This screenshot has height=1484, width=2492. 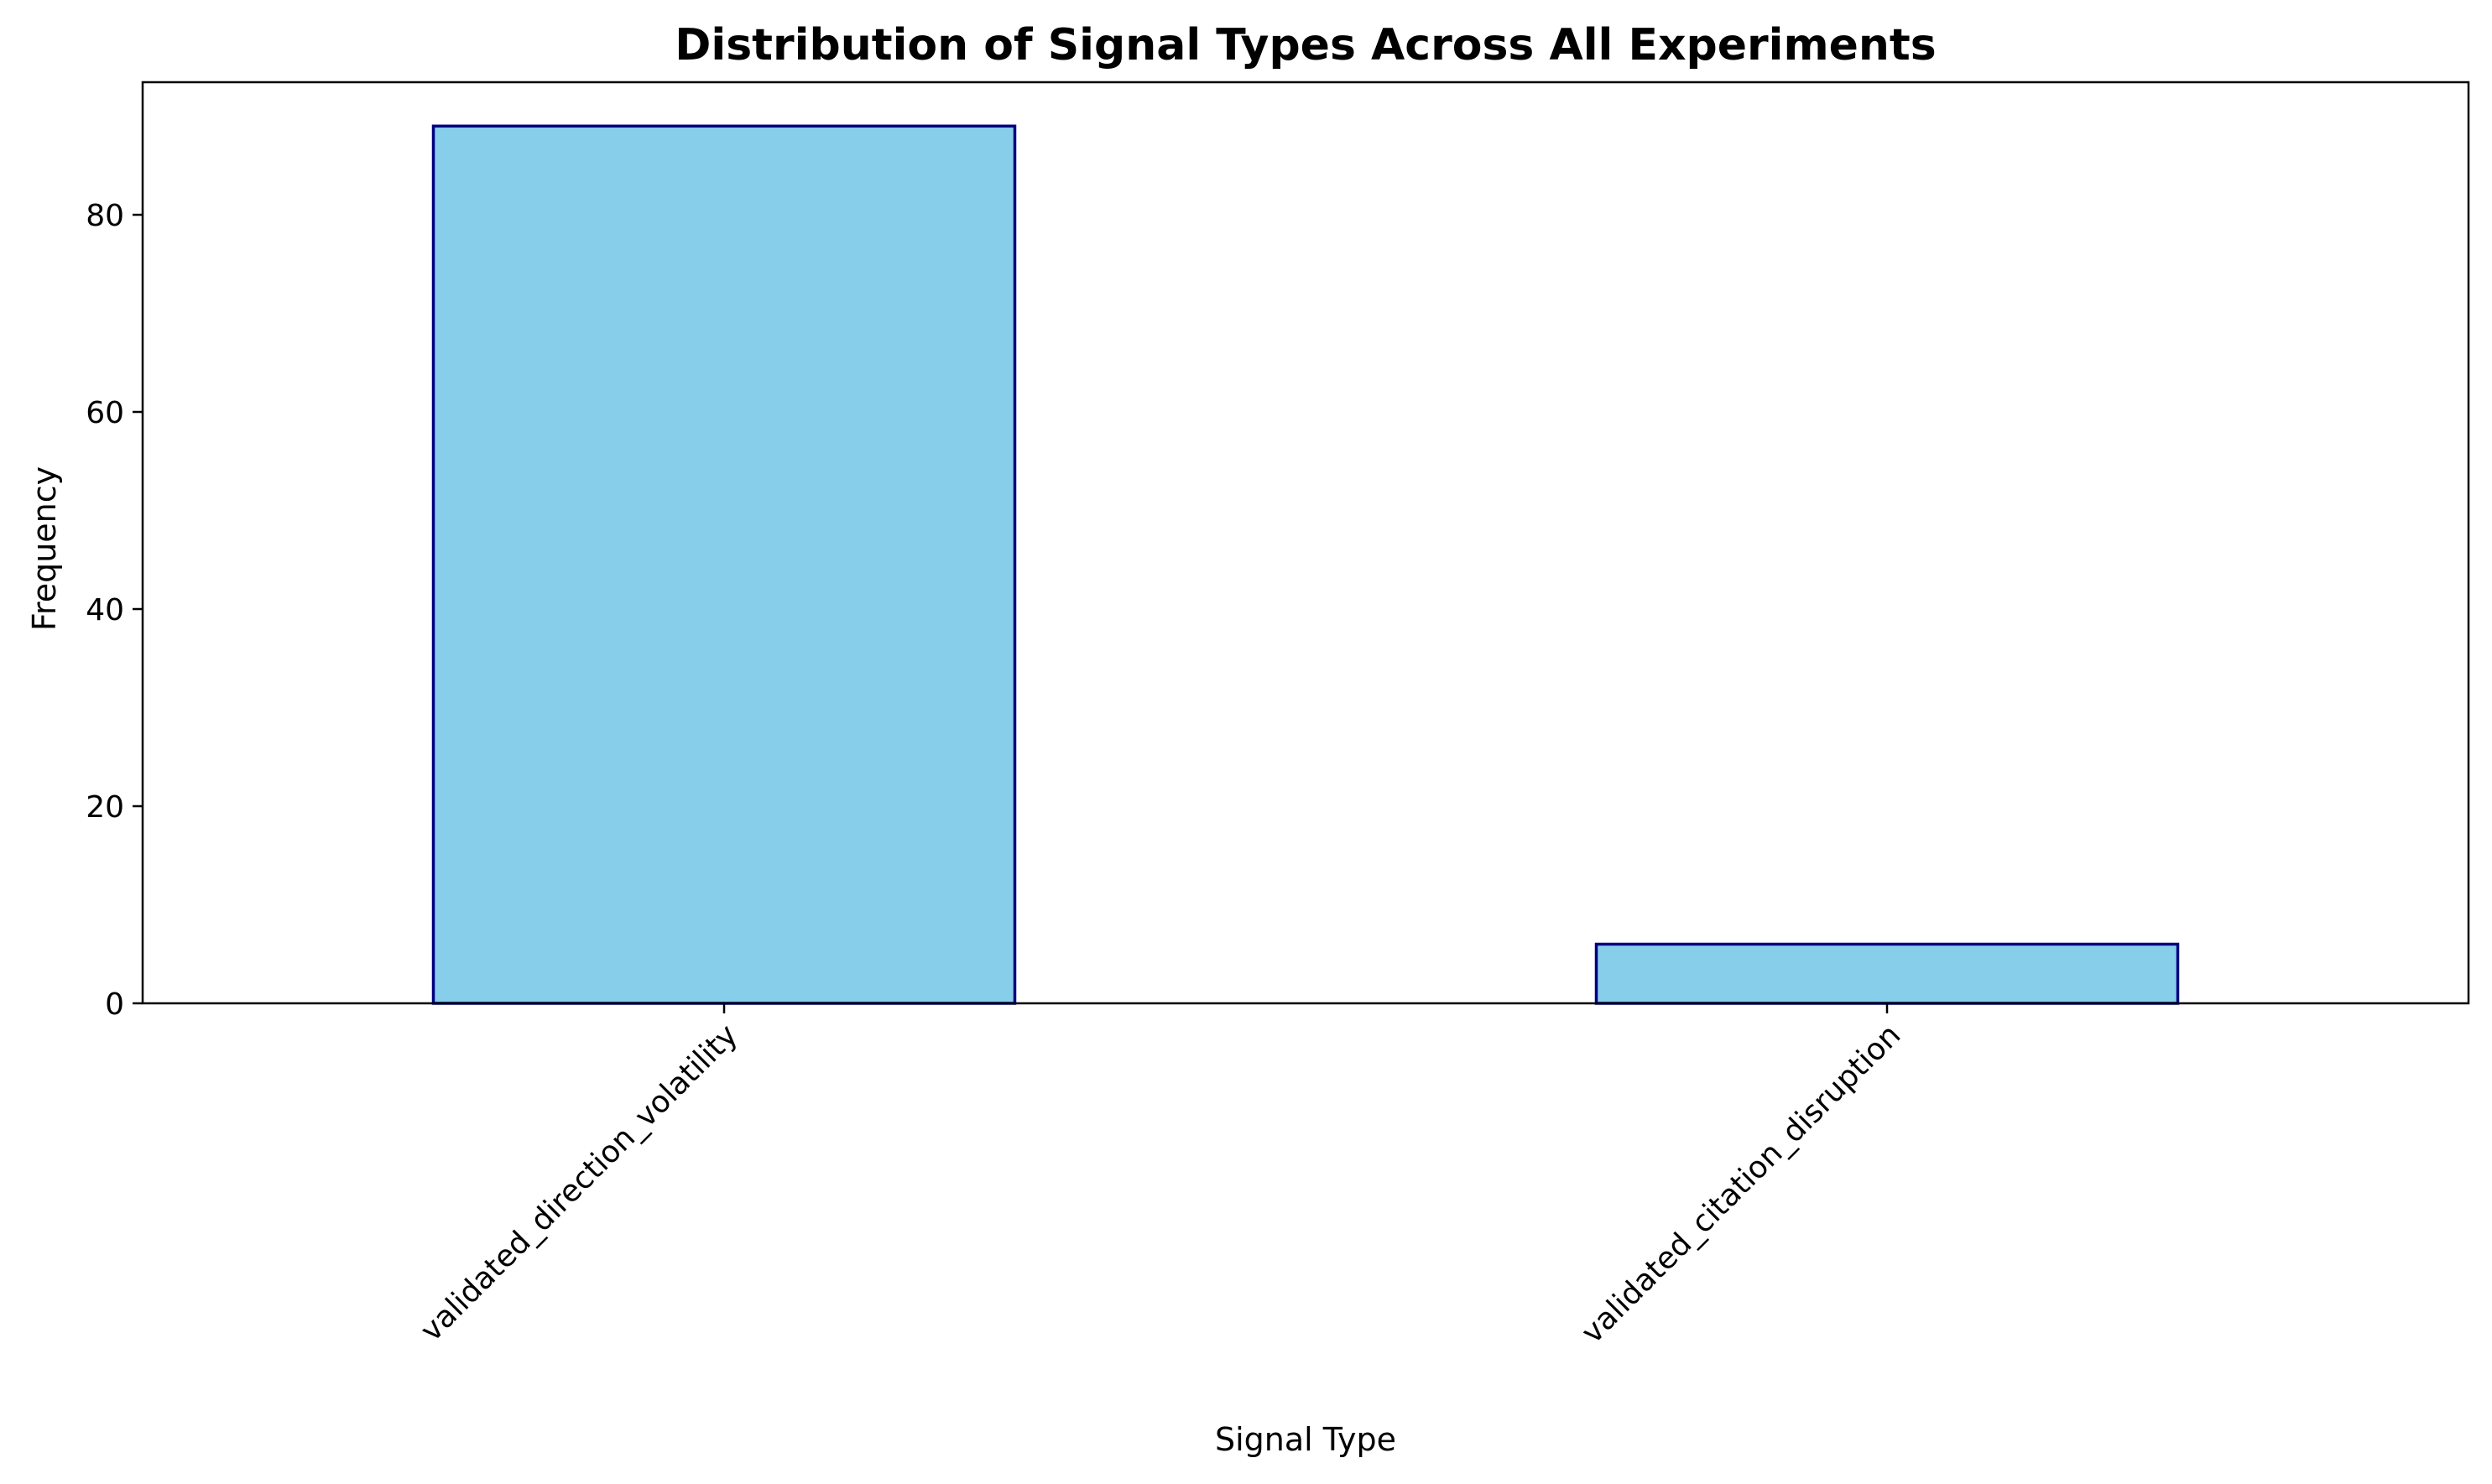 I want to click on y-tick-label: 40, so click(x=105, y=610).